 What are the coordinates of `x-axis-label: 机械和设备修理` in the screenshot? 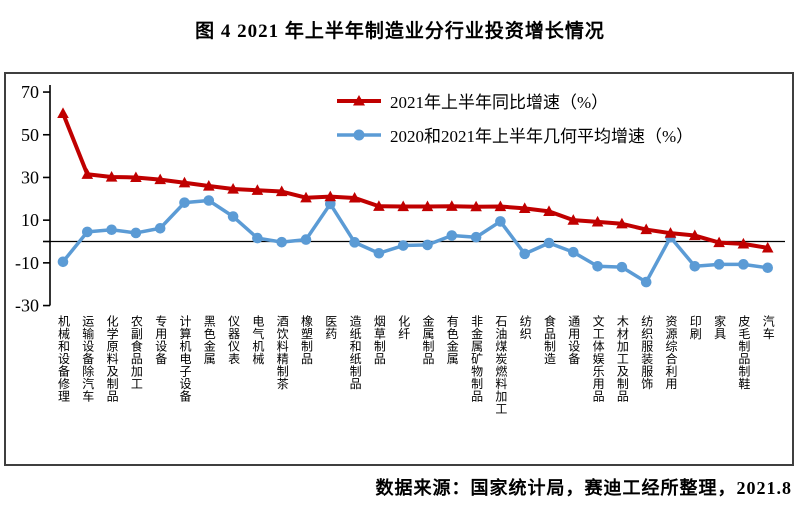 It's located at (63, 359).